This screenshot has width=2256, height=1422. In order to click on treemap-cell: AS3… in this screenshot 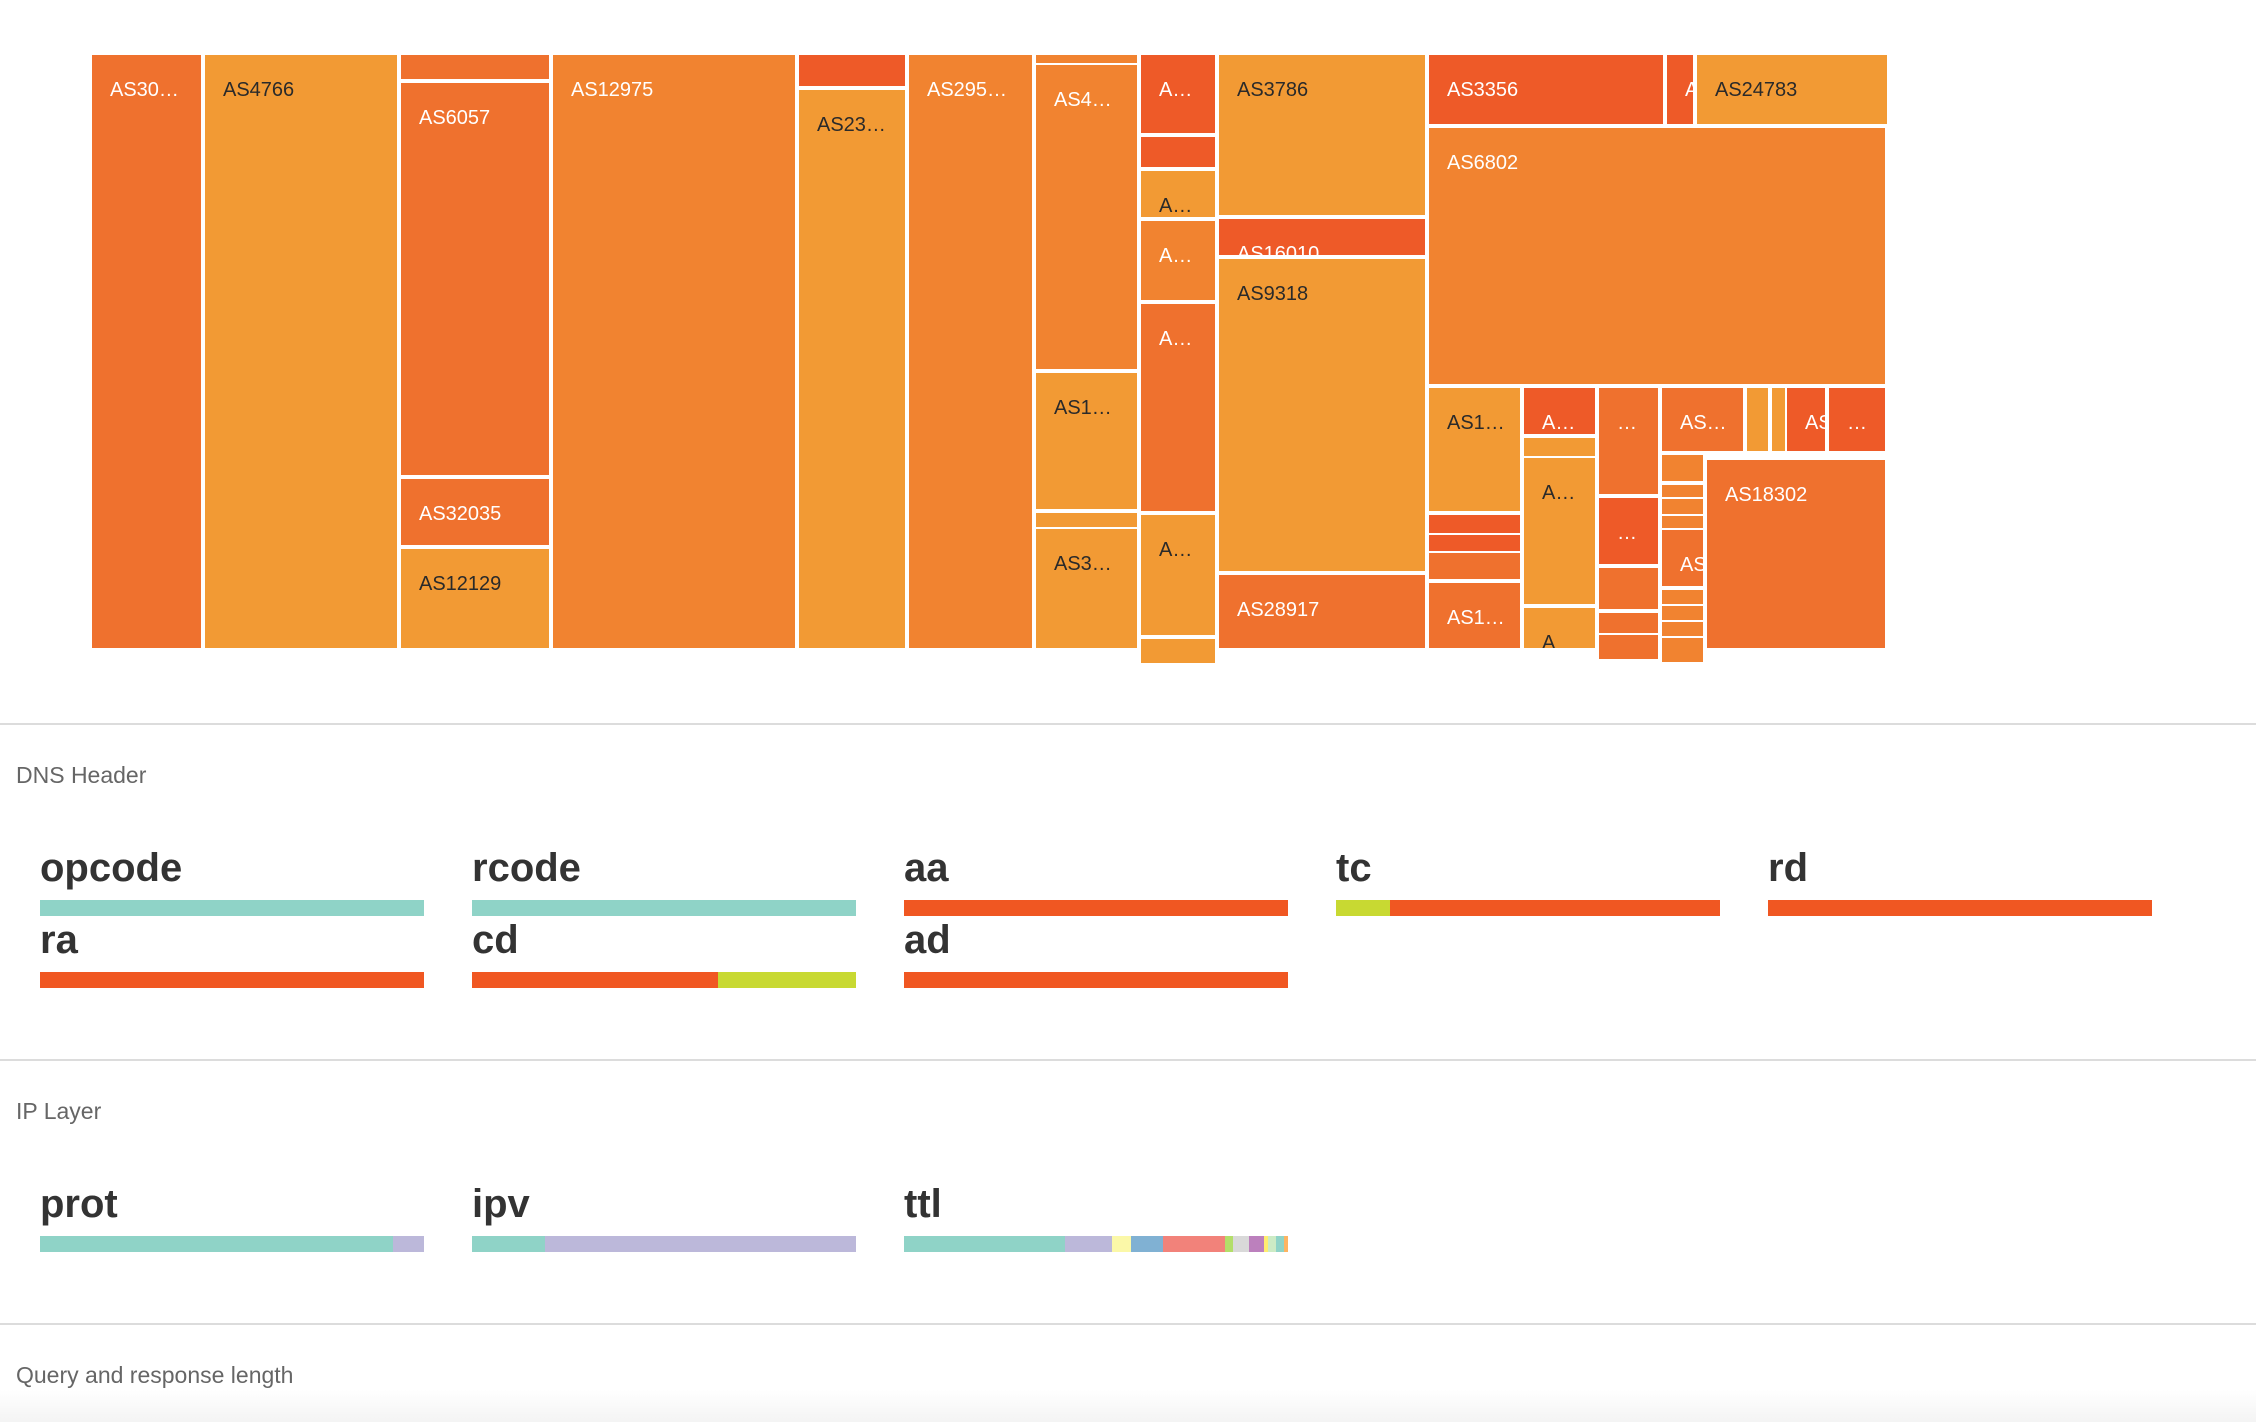, I will do `click(1086, 588)`.